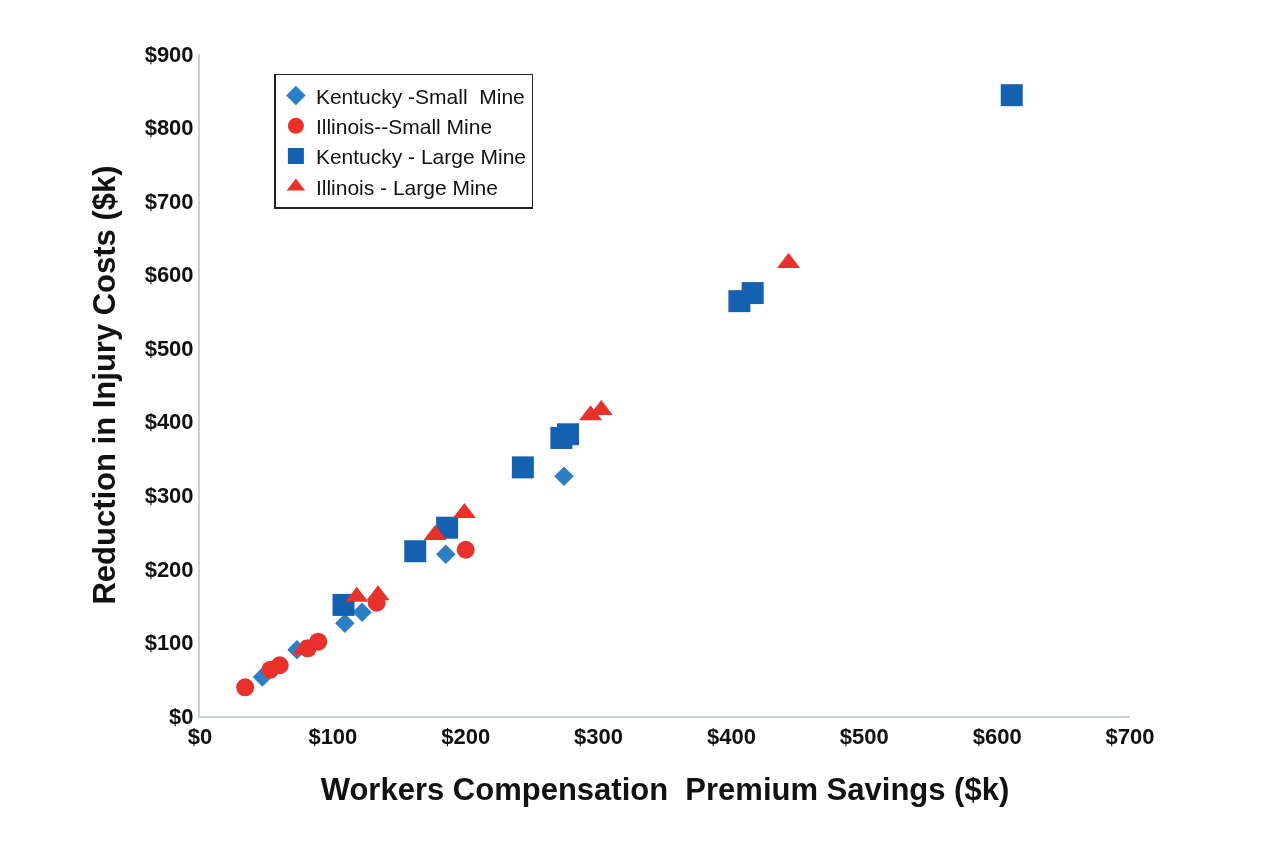 The image size is (1264, 848). I want to click on x-tick-label: $400, so click(731, 737).